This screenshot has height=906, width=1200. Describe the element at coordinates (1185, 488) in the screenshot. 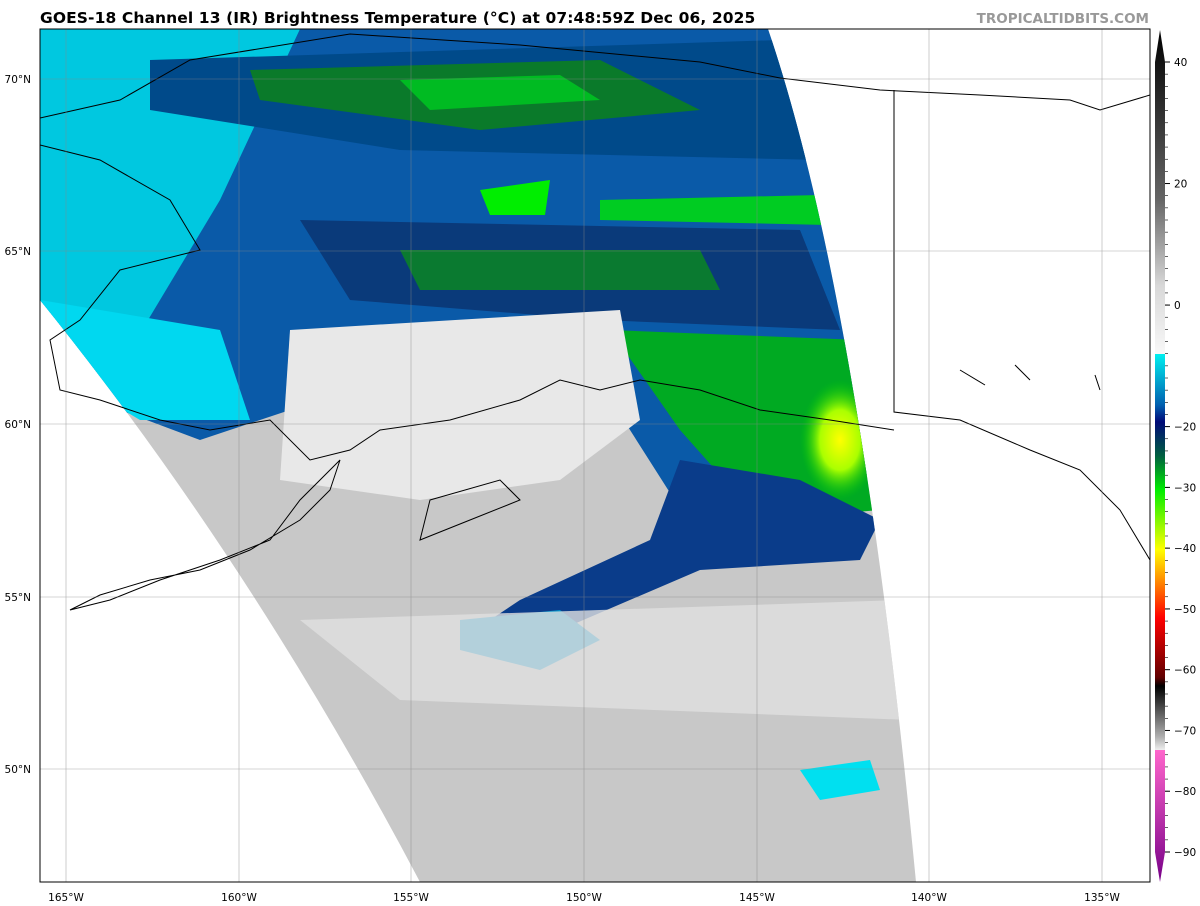

I see `colorbar-tick-label: −30` at that location.